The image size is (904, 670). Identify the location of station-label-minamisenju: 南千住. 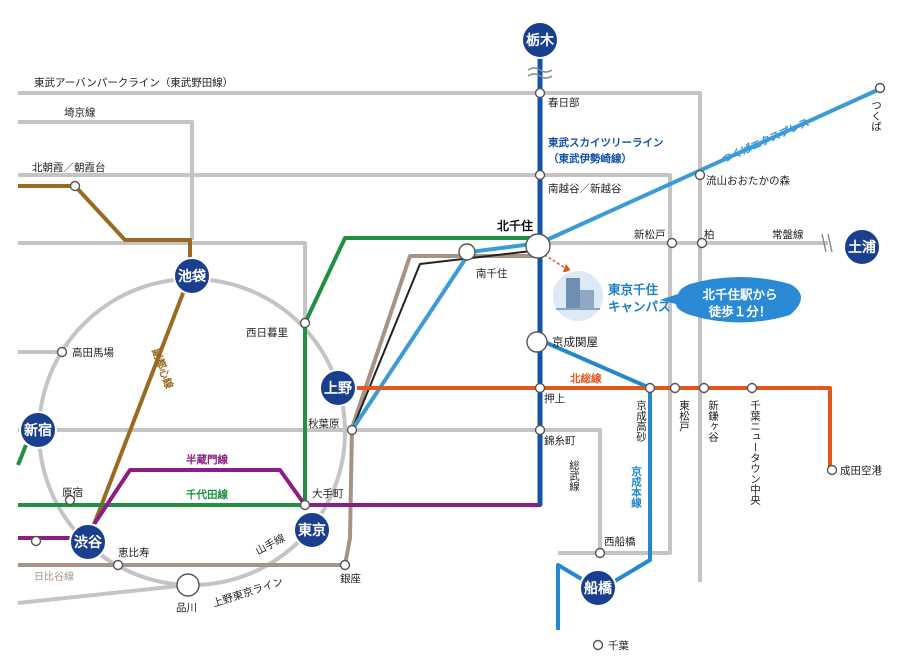
(492, 273).